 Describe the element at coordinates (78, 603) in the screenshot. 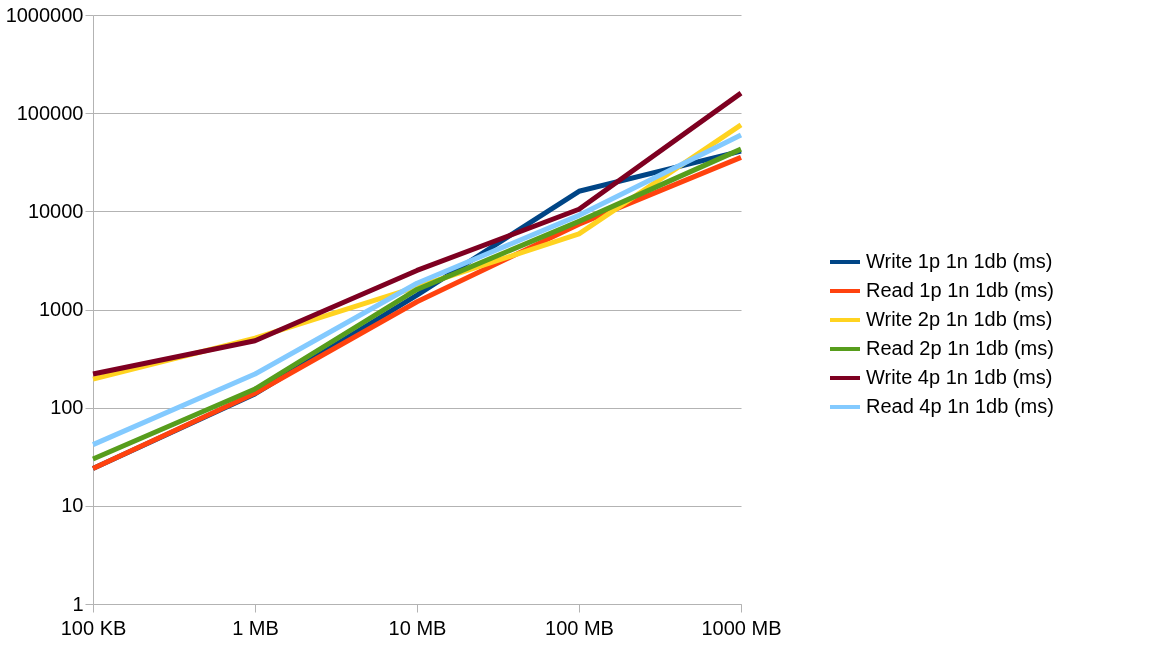

I see `y-tick-label: 1` at that location.